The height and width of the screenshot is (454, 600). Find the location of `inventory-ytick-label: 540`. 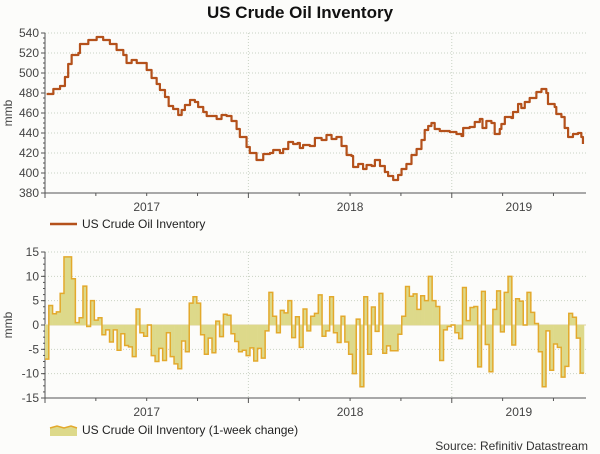

inventory-ytick-label: 540 is located at coordinates (29, 33).